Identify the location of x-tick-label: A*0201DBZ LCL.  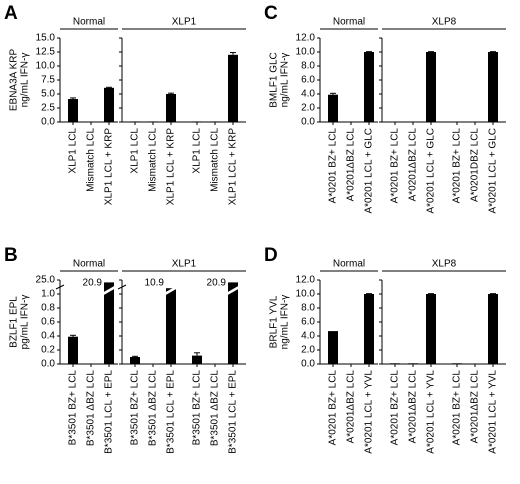
(475, 165).